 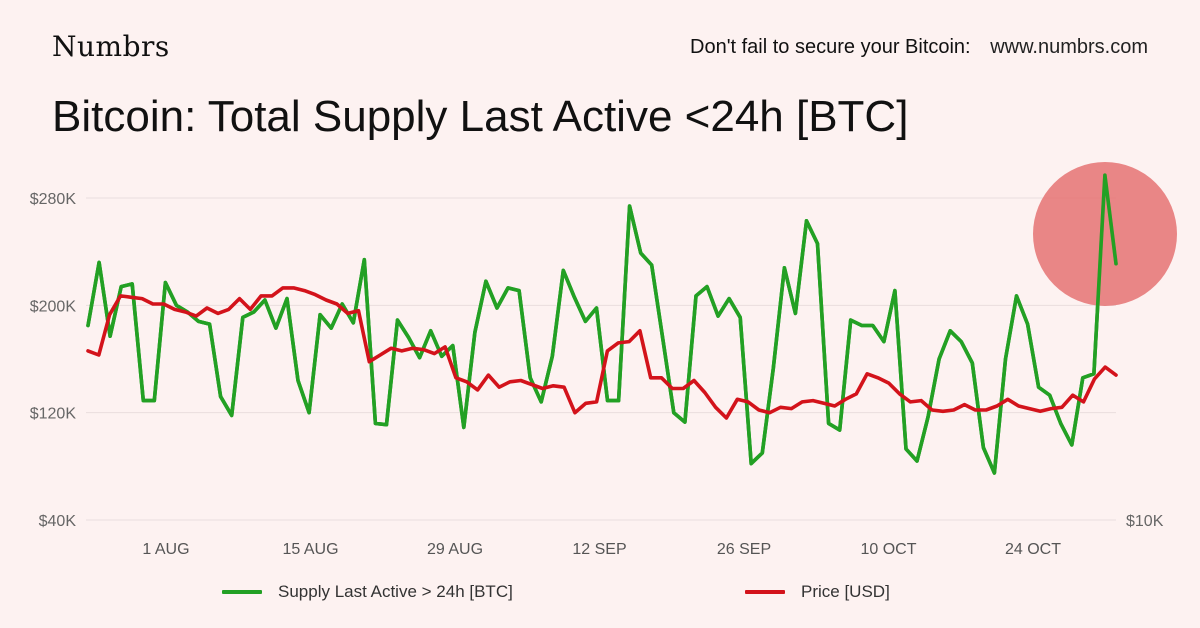 I want to click on y-axis-right: $10K, so click(x=1145, y=521).